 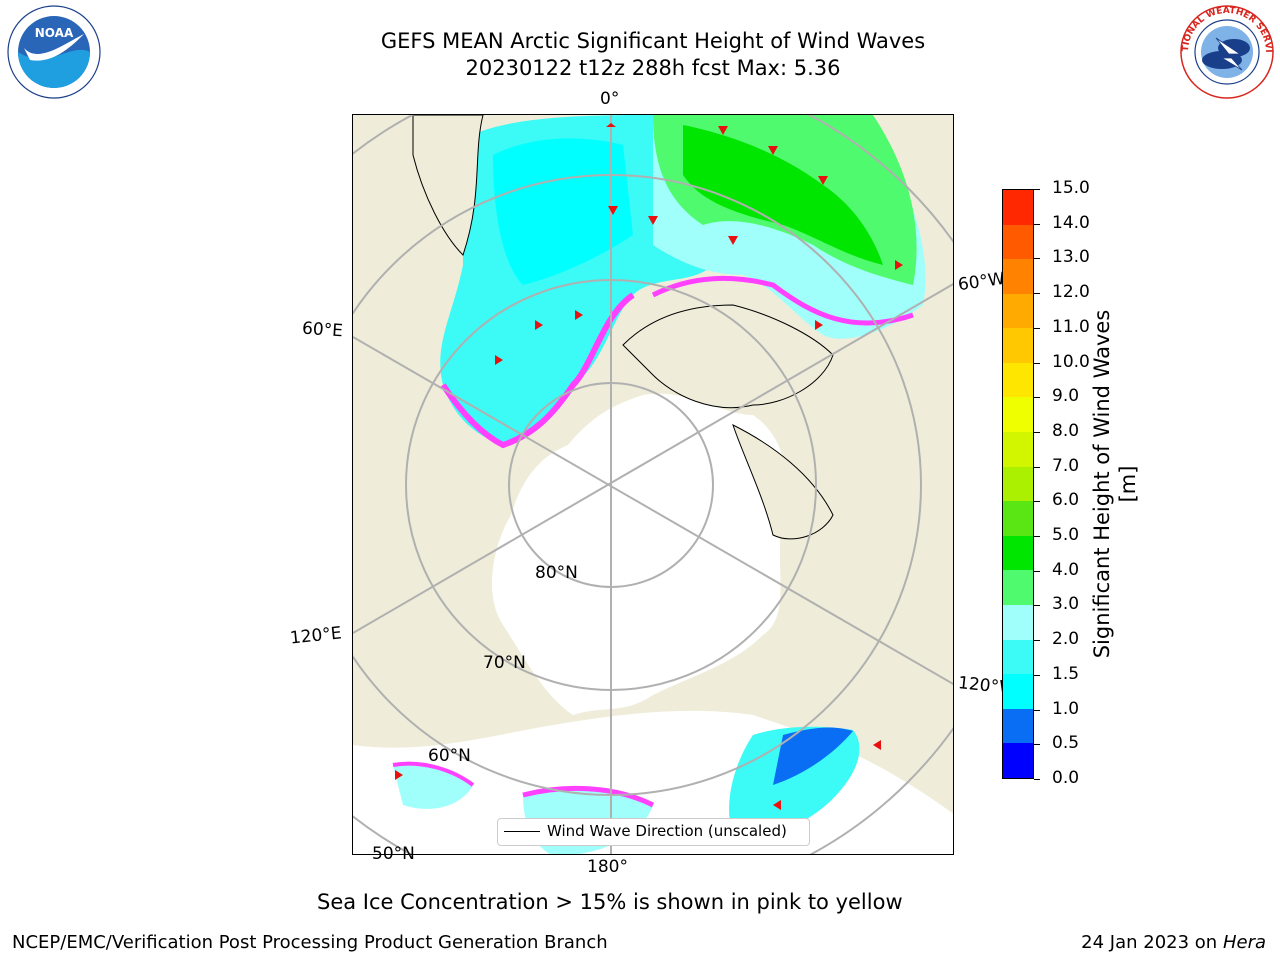 What do you see at coordinates (448, 185) in the screenshot?
I see `scandinavia-land` at bounding box center [448, 185].